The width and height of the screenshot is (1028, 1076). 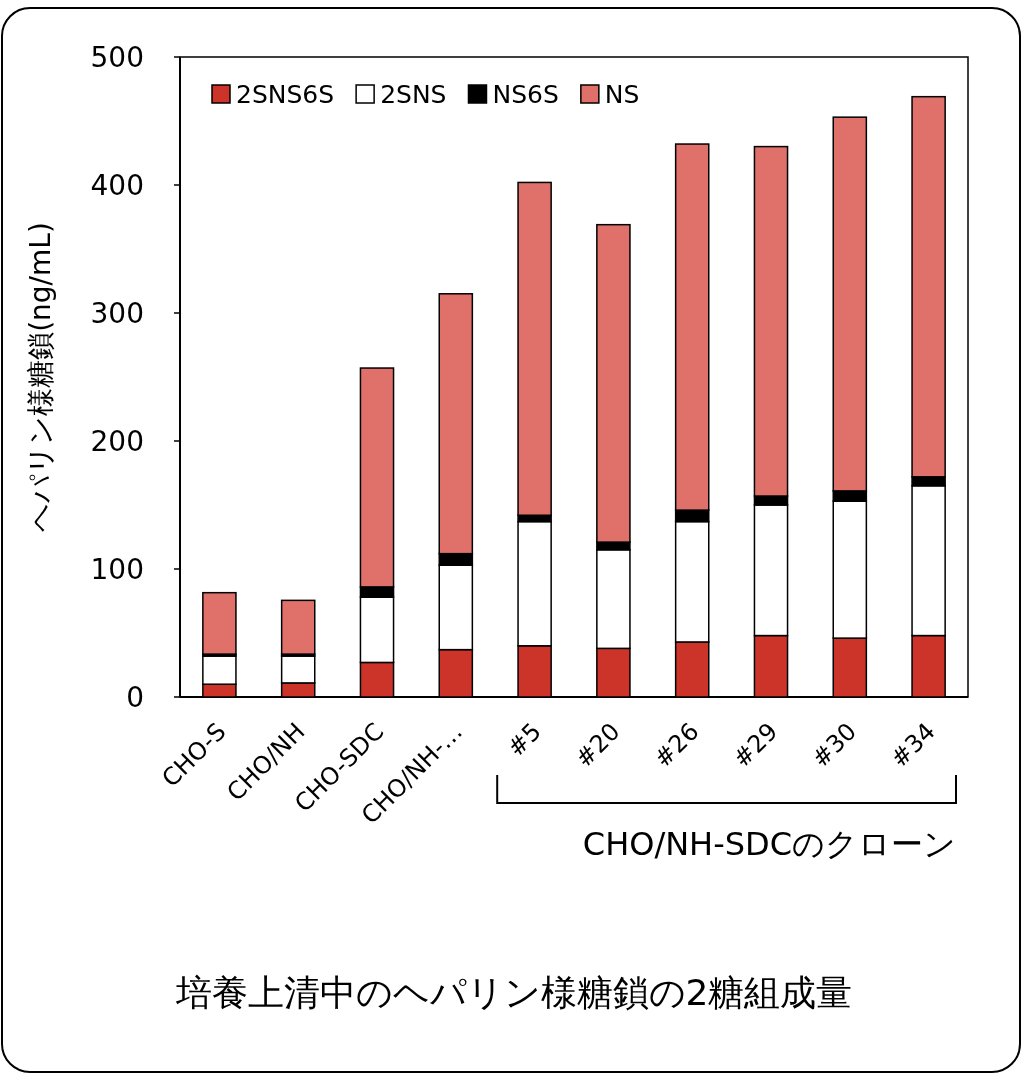 What do you see at coordinates (285, 94) in the screenshot?
I see `legend-label: 2SNS6S` at bounding box center [285, 94].